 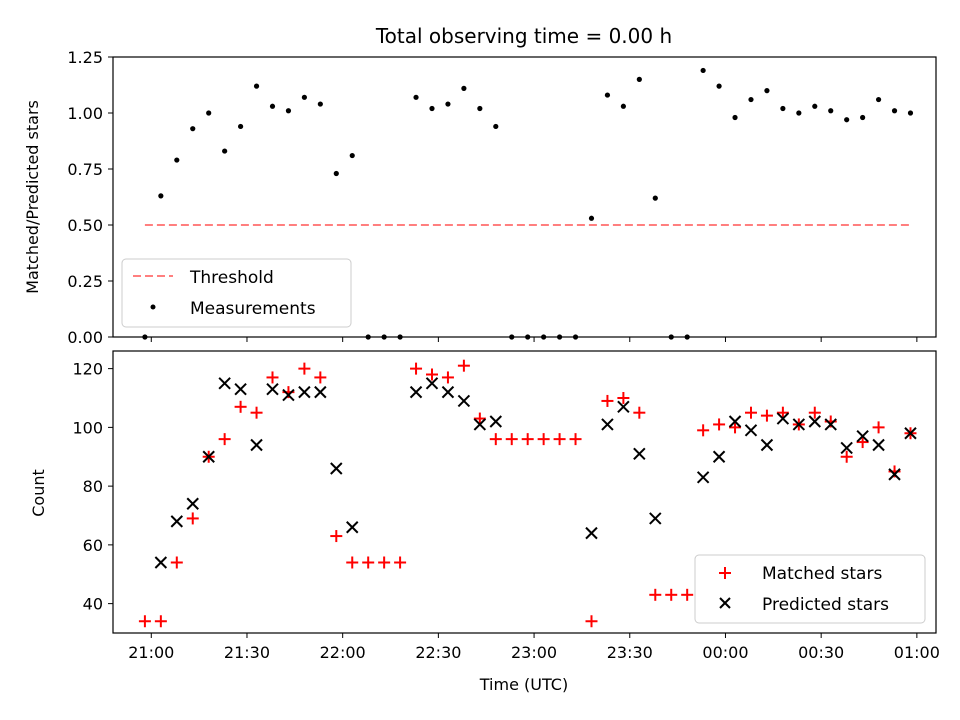 I want to click on ratio-y-tick-label: 1.00, so click(x=85, y=113).